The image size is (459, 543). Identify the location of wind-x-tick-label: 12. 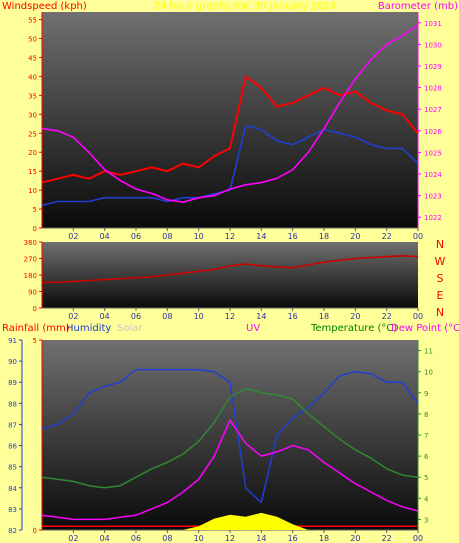
(230, 236).